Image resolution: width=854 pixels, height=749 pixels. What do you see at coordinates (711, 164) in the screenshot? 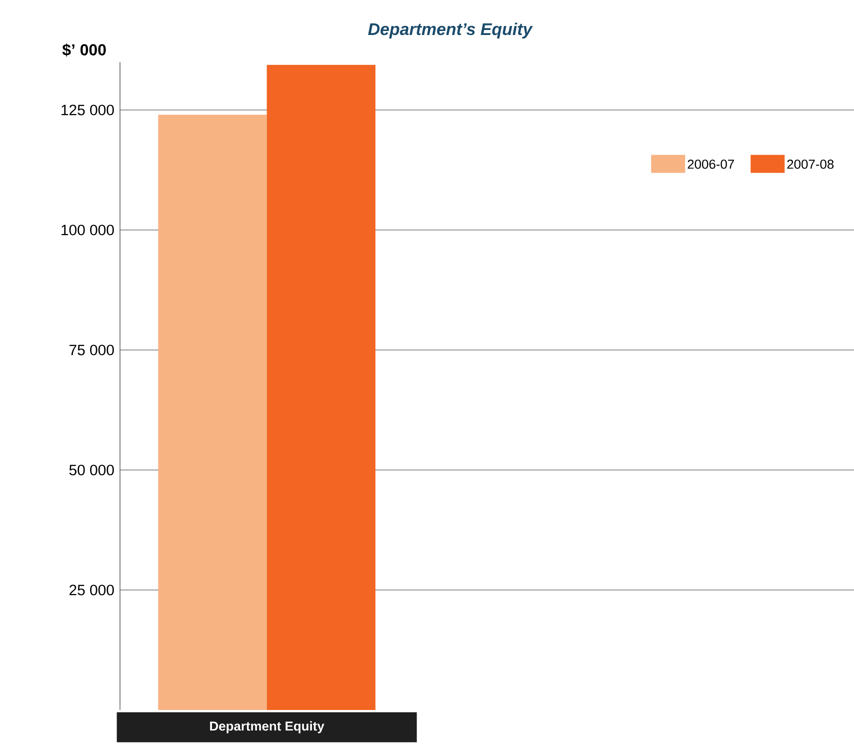
I see `legend-label: 2006-07` at bounding box center [711, 164].